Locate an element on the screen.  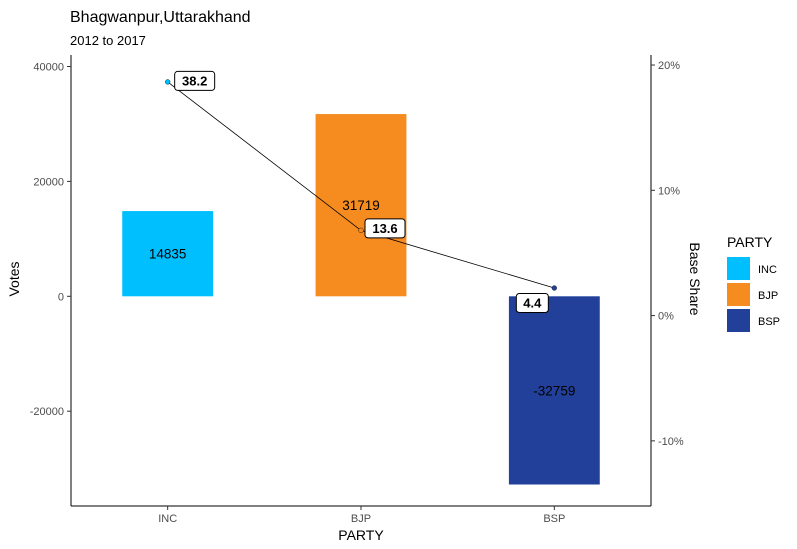
legend-swatch-bjp is located at coordinates (738, 294).